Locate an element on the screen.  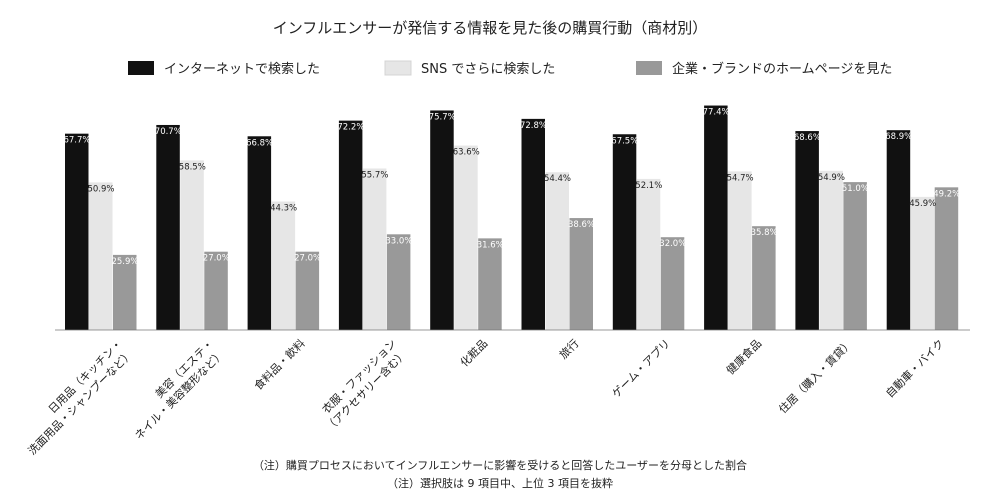
legend-label-2: SNS でさらに検索した is located at coordinates (488, 69).